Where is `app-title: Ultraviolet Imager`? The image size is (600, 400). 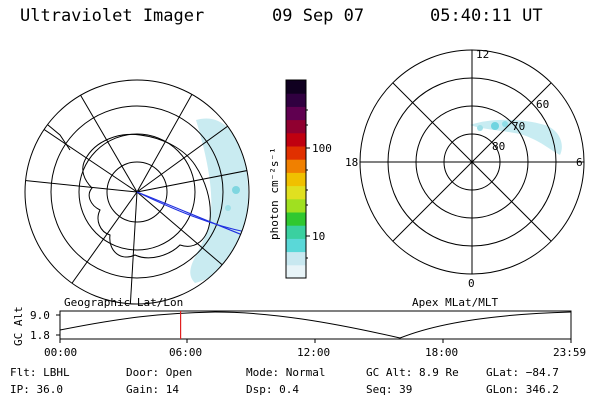 app-title: Ultraviolet Imager is located at coordinates (112, 16).